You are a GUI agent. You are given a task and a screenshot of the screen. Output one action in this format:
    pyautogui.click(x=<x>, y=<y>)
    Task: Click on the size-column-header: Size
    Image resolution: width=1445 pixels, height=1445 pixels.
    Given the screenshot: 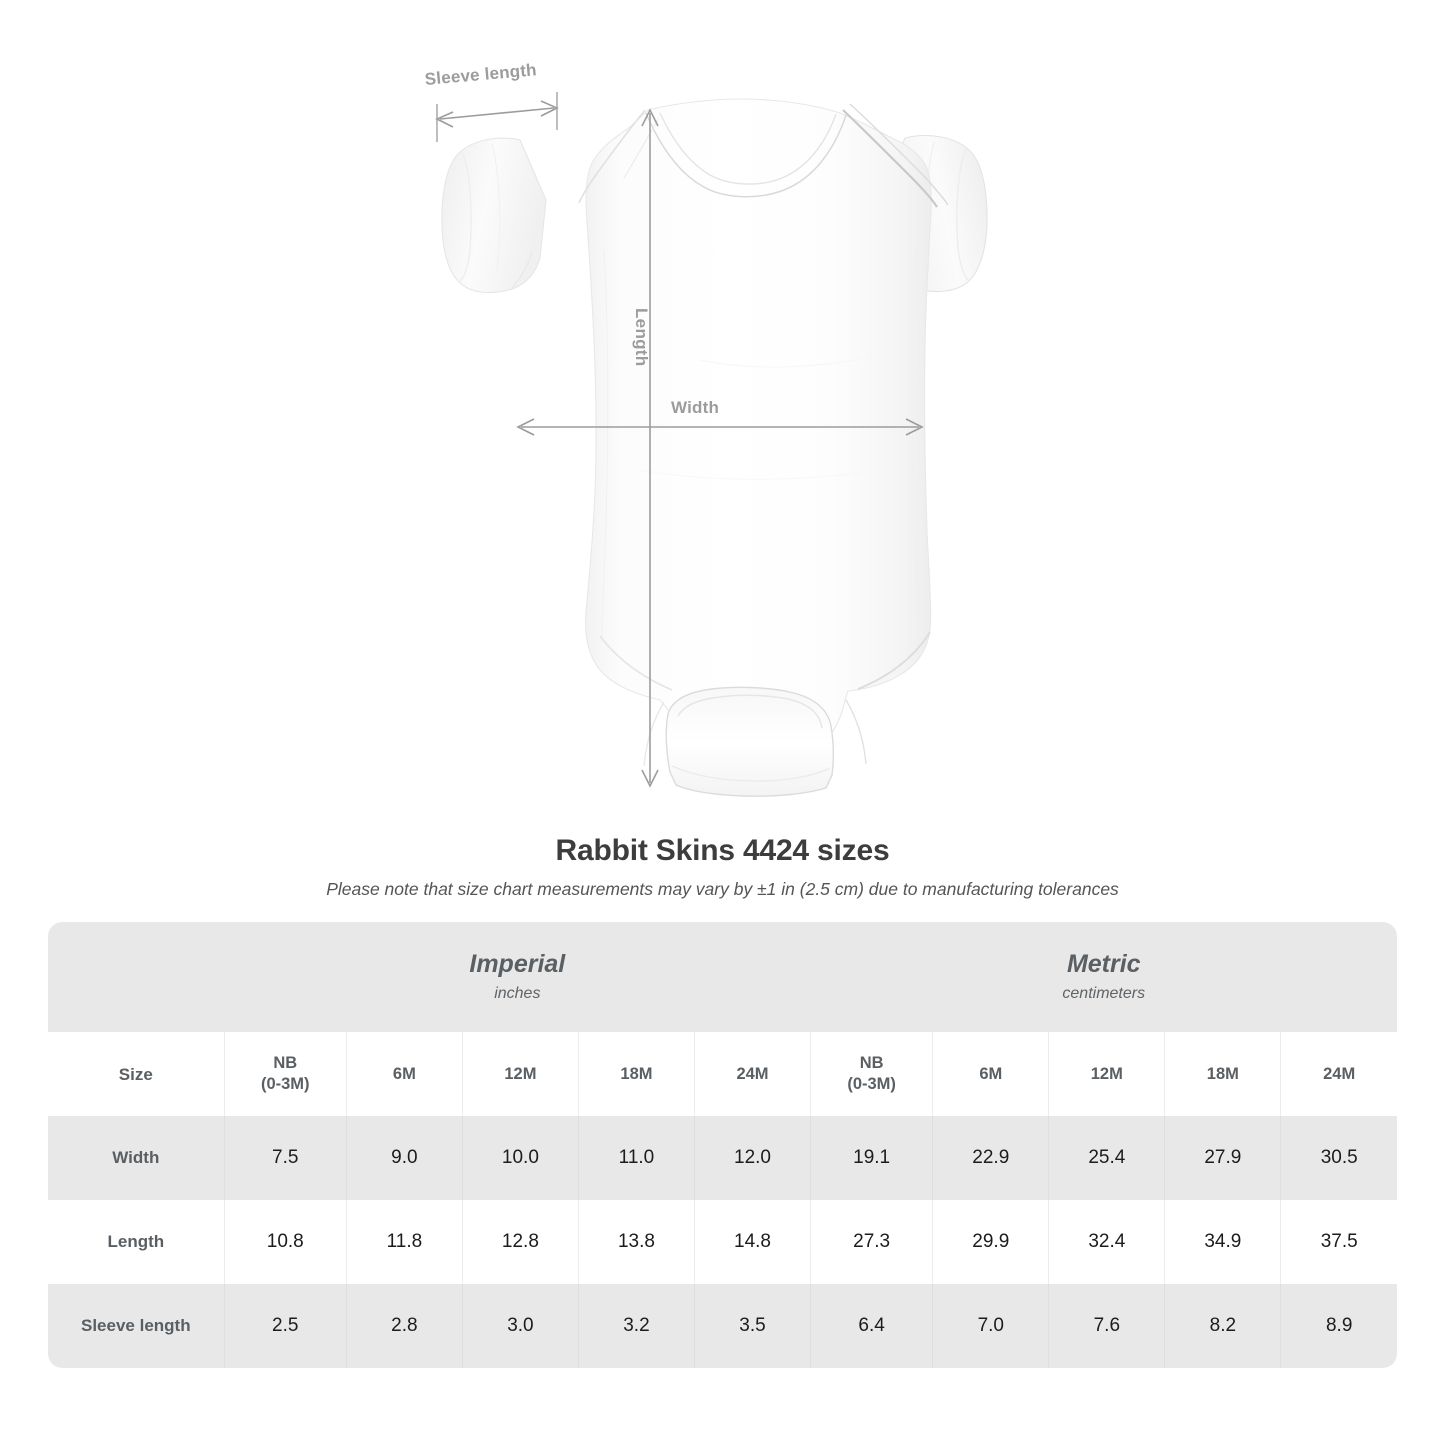 What is the action you would take?
    pyautogui.click(x=136, y=1074)
    